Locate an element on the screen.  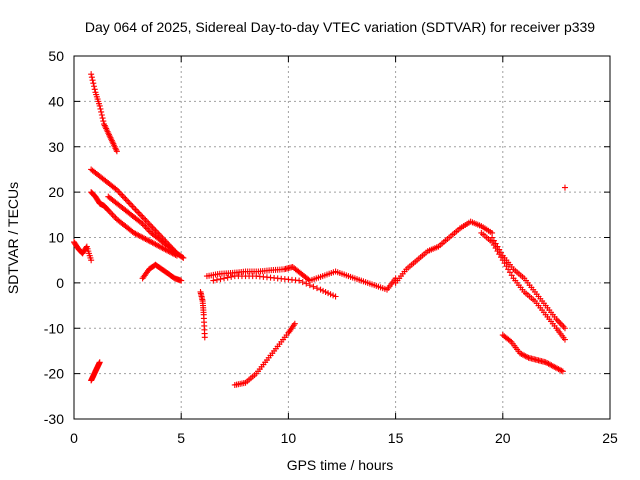
y-tick-label: 20 is located at coordinates (56, 192).